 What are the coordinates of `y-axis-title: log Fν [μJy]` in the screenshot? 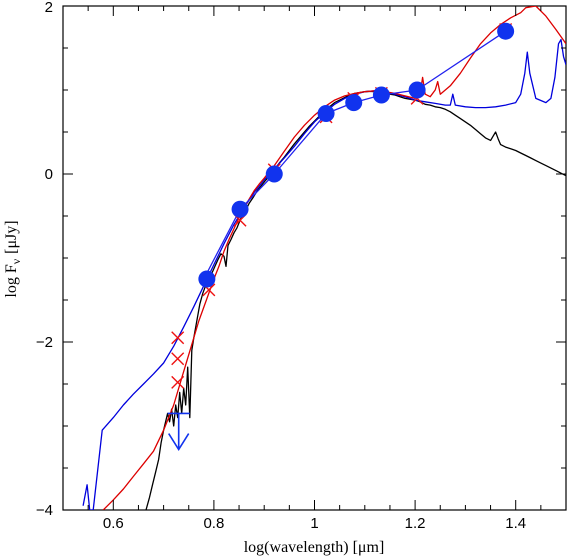 It's located at (13, 258).